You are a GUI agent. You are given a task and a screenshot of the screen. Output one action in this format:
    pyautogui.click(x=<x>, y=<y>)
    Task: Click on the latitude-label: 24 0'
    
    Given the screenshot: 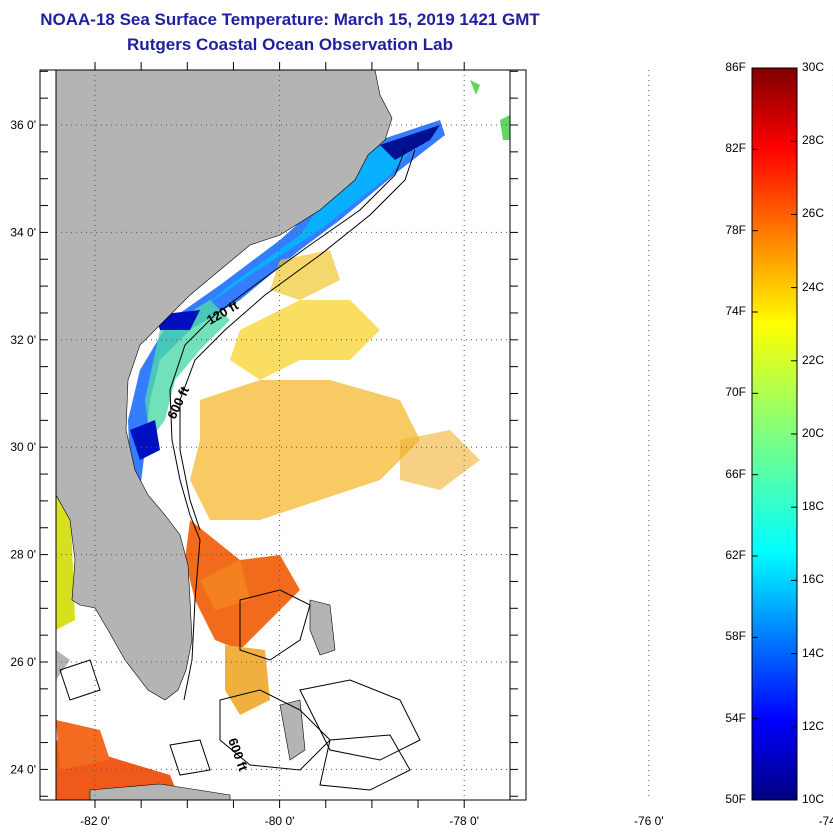 What is the action you would take?
    pyautogui.click(x=23, y=769)
    